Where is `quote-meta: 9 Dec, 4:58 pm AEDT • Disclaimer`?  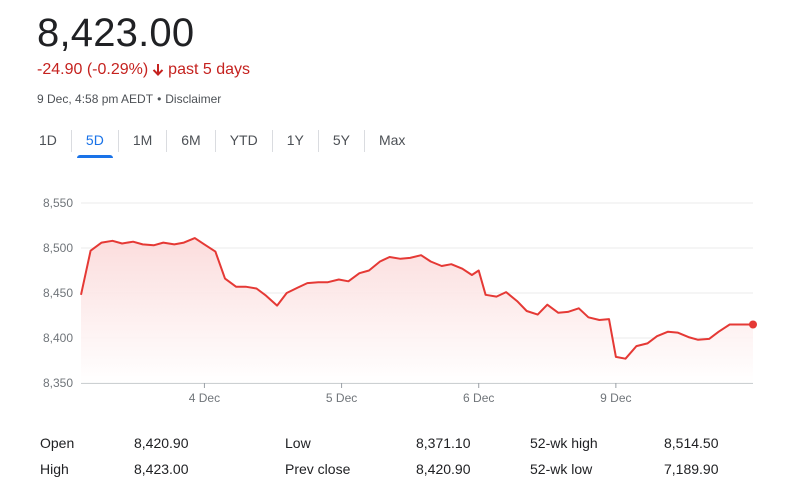 quote-meta: 9 Dec, 4:58 pm AEDT • Disclaimer is located at coordinates (129, 99).